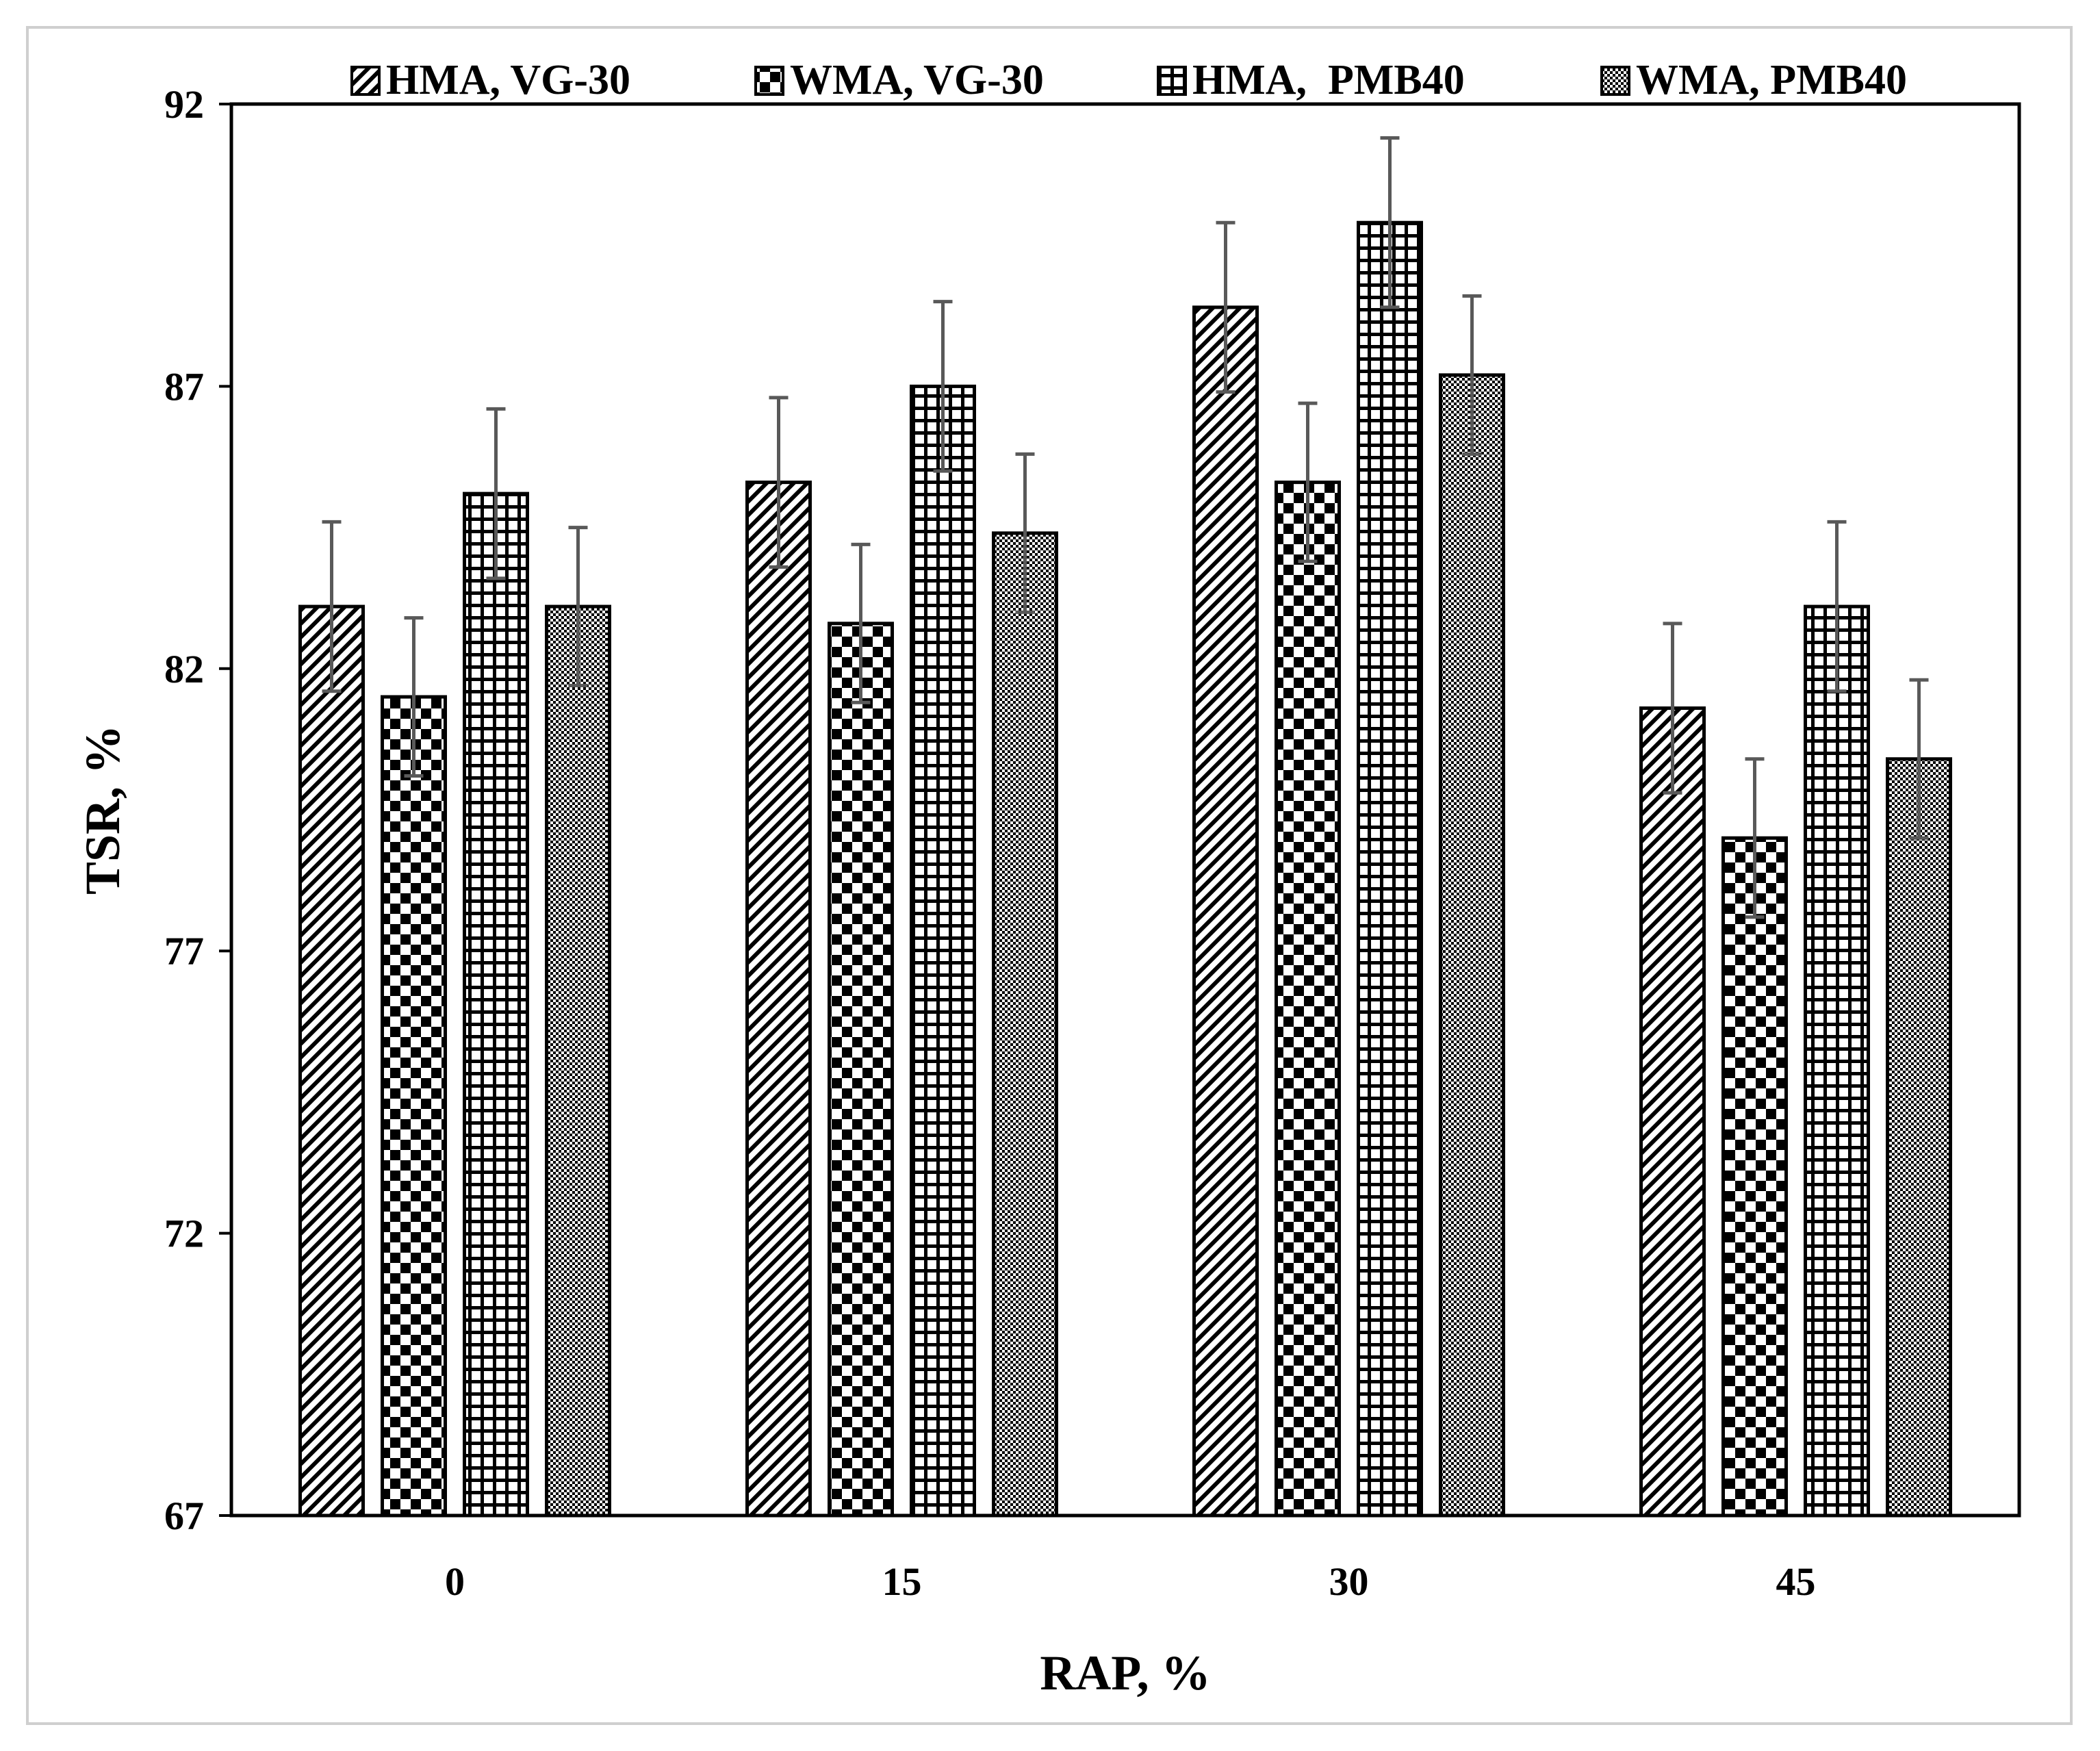 The image size is (2100, 1751). I want to click on x-axis-title: RAP, %, so click(1125, 1673).